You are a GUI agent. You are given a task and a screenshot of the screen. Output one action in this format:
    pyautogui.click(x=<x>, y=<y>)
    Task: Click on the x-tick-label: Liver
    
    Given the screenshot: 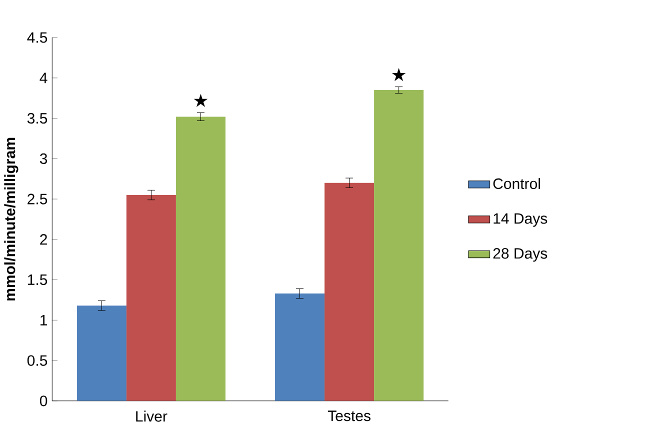 What is the action you would take?
    pyautogui.click(x=152, y=416)
    